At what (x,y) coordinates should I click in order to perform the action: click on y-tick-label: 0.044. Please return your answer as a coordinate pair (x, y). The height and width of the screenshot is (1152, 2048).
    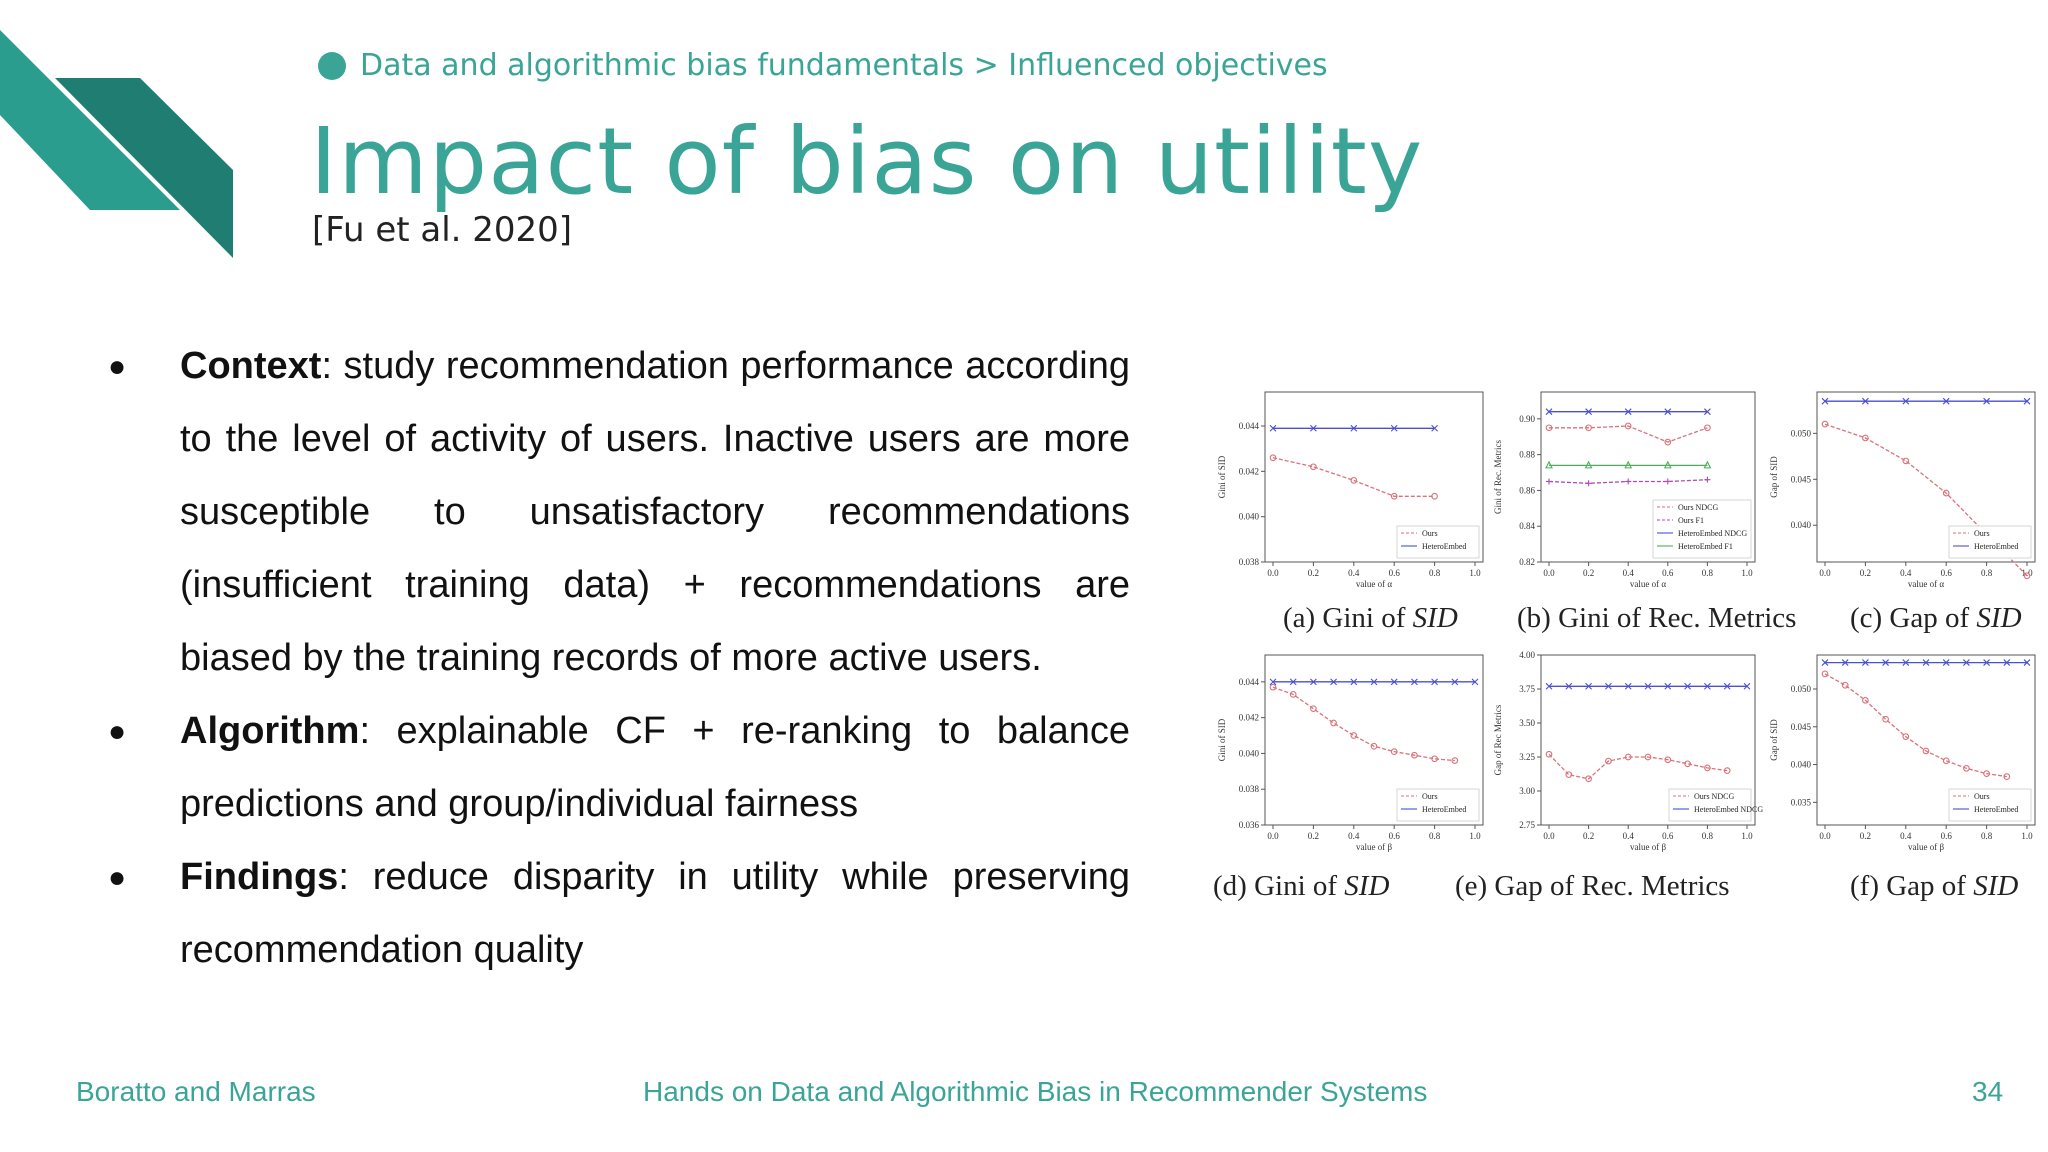
    Looking at the image, I should click on (1249, 426).